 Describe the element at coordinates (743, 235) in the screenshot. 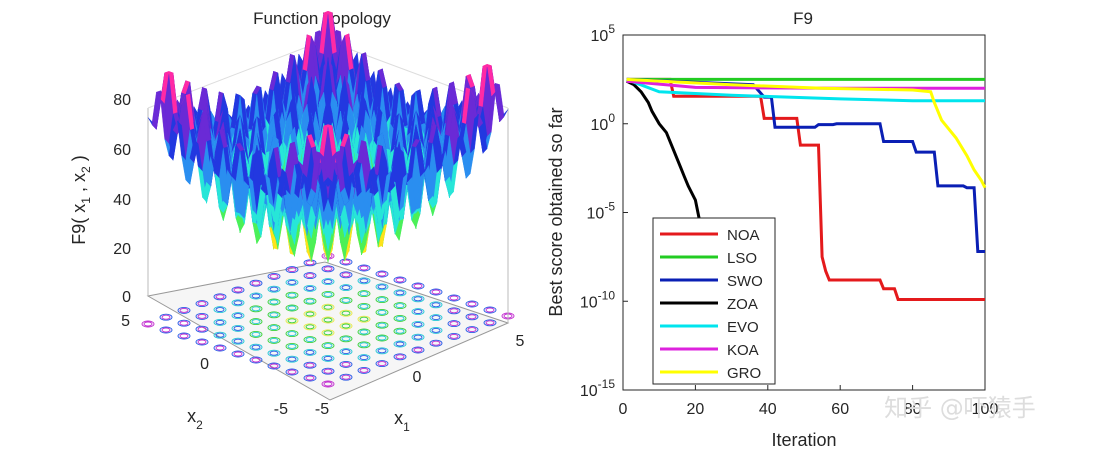

I see `legend-label-noa: NOA` at that location.